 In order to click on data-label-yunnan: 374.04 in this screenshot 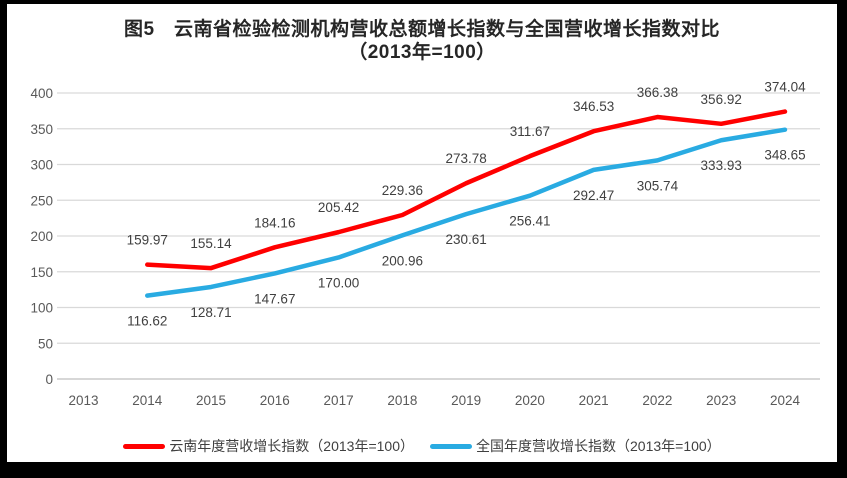, I will do `click(785, 87)`.